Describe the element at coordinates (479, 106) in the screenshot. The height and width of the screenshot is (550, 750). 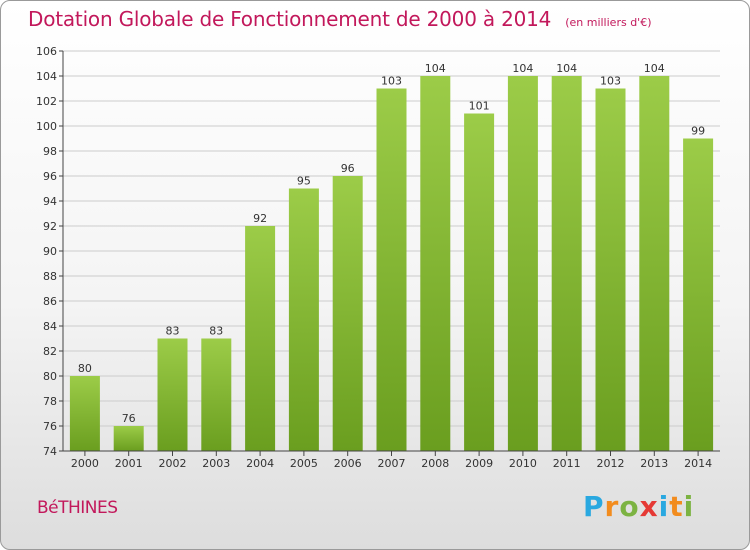
I see `data-label: 101` at that location.